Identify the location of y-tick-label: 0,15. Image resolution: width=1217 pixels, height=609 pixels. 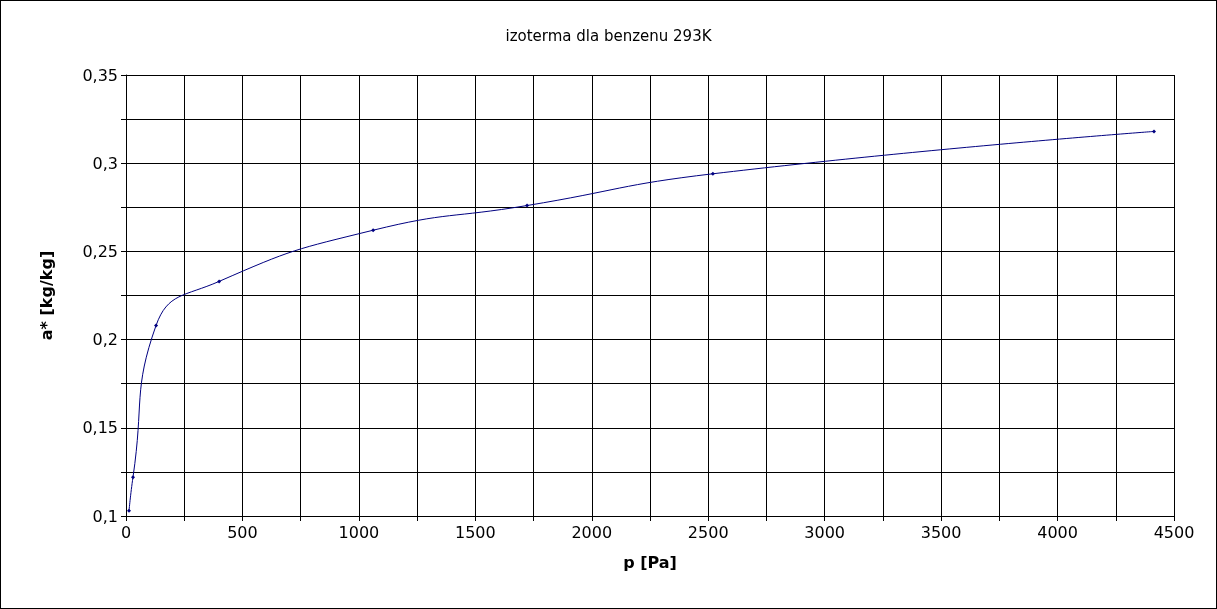
(100, 428).